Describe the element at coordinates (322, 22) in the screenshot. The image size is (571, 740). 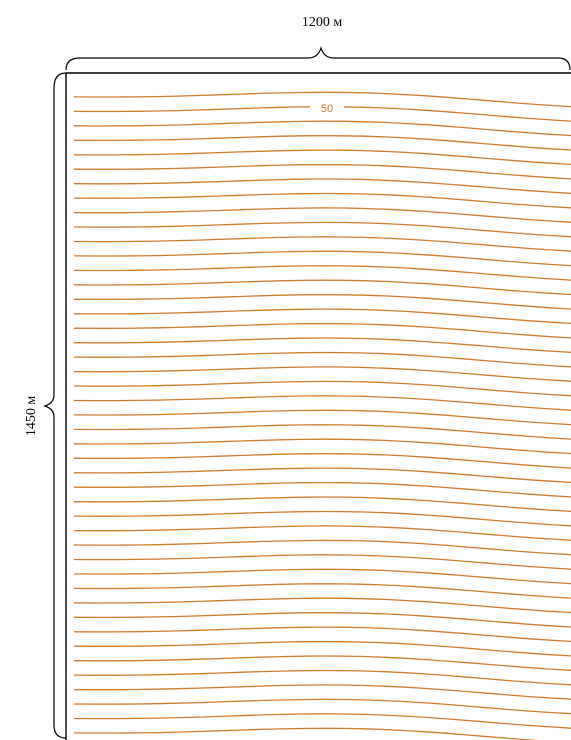
I see `width-label: 1200 м` at that location.